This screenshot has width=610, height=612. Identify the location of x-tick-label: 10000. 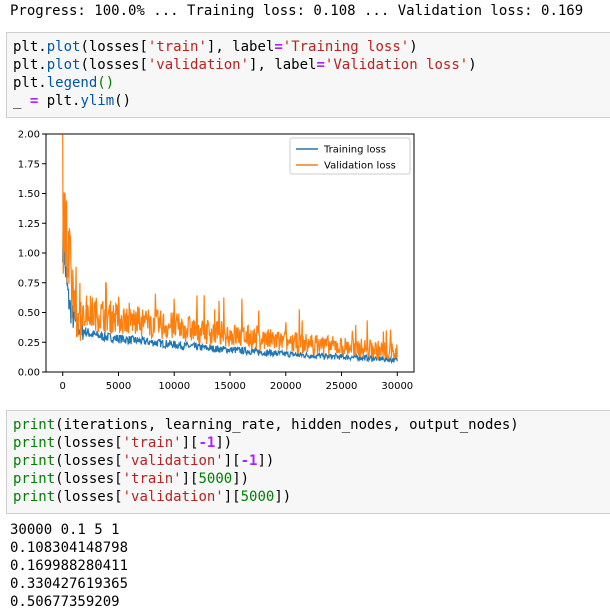
(174, 386).